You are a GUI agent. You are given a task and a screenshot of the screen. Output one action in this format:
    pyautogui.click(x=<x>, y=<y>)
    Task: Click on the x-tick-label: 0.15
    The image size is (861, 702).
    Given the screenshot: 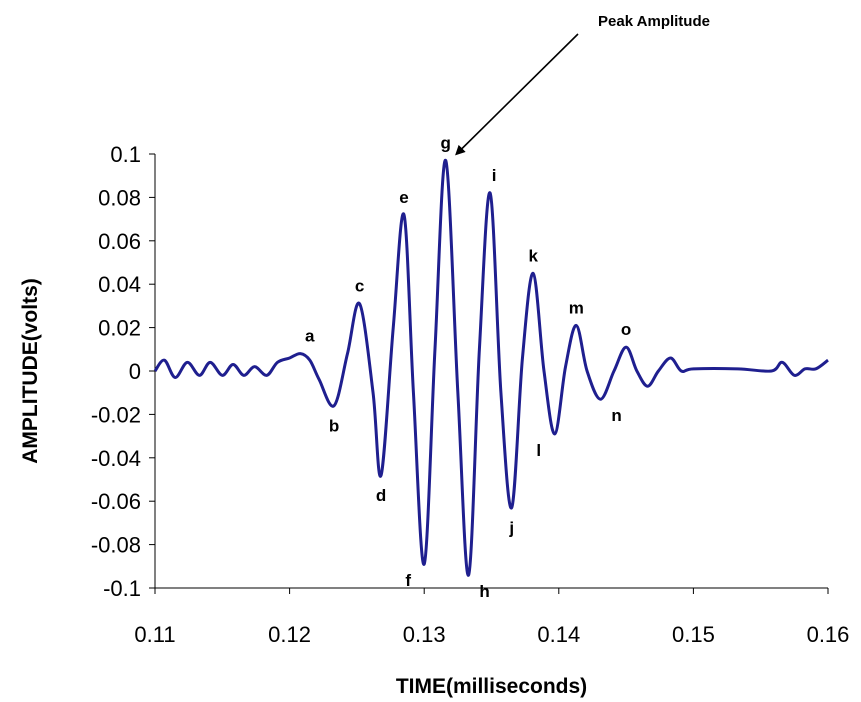 What is the action you would take?
    pyautogui.click(x=693, y=634)
    